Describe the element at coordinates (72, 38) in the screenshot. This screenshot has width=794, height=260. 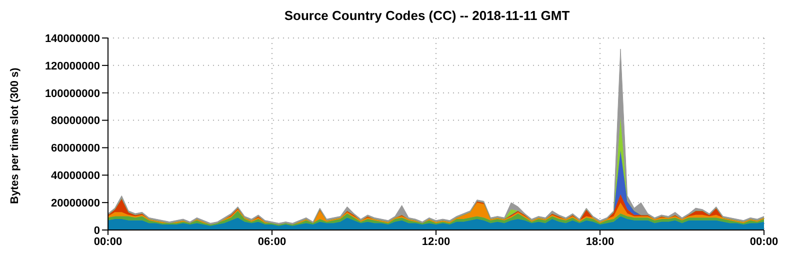
I see `y-tick-label: 140000000` at that location.